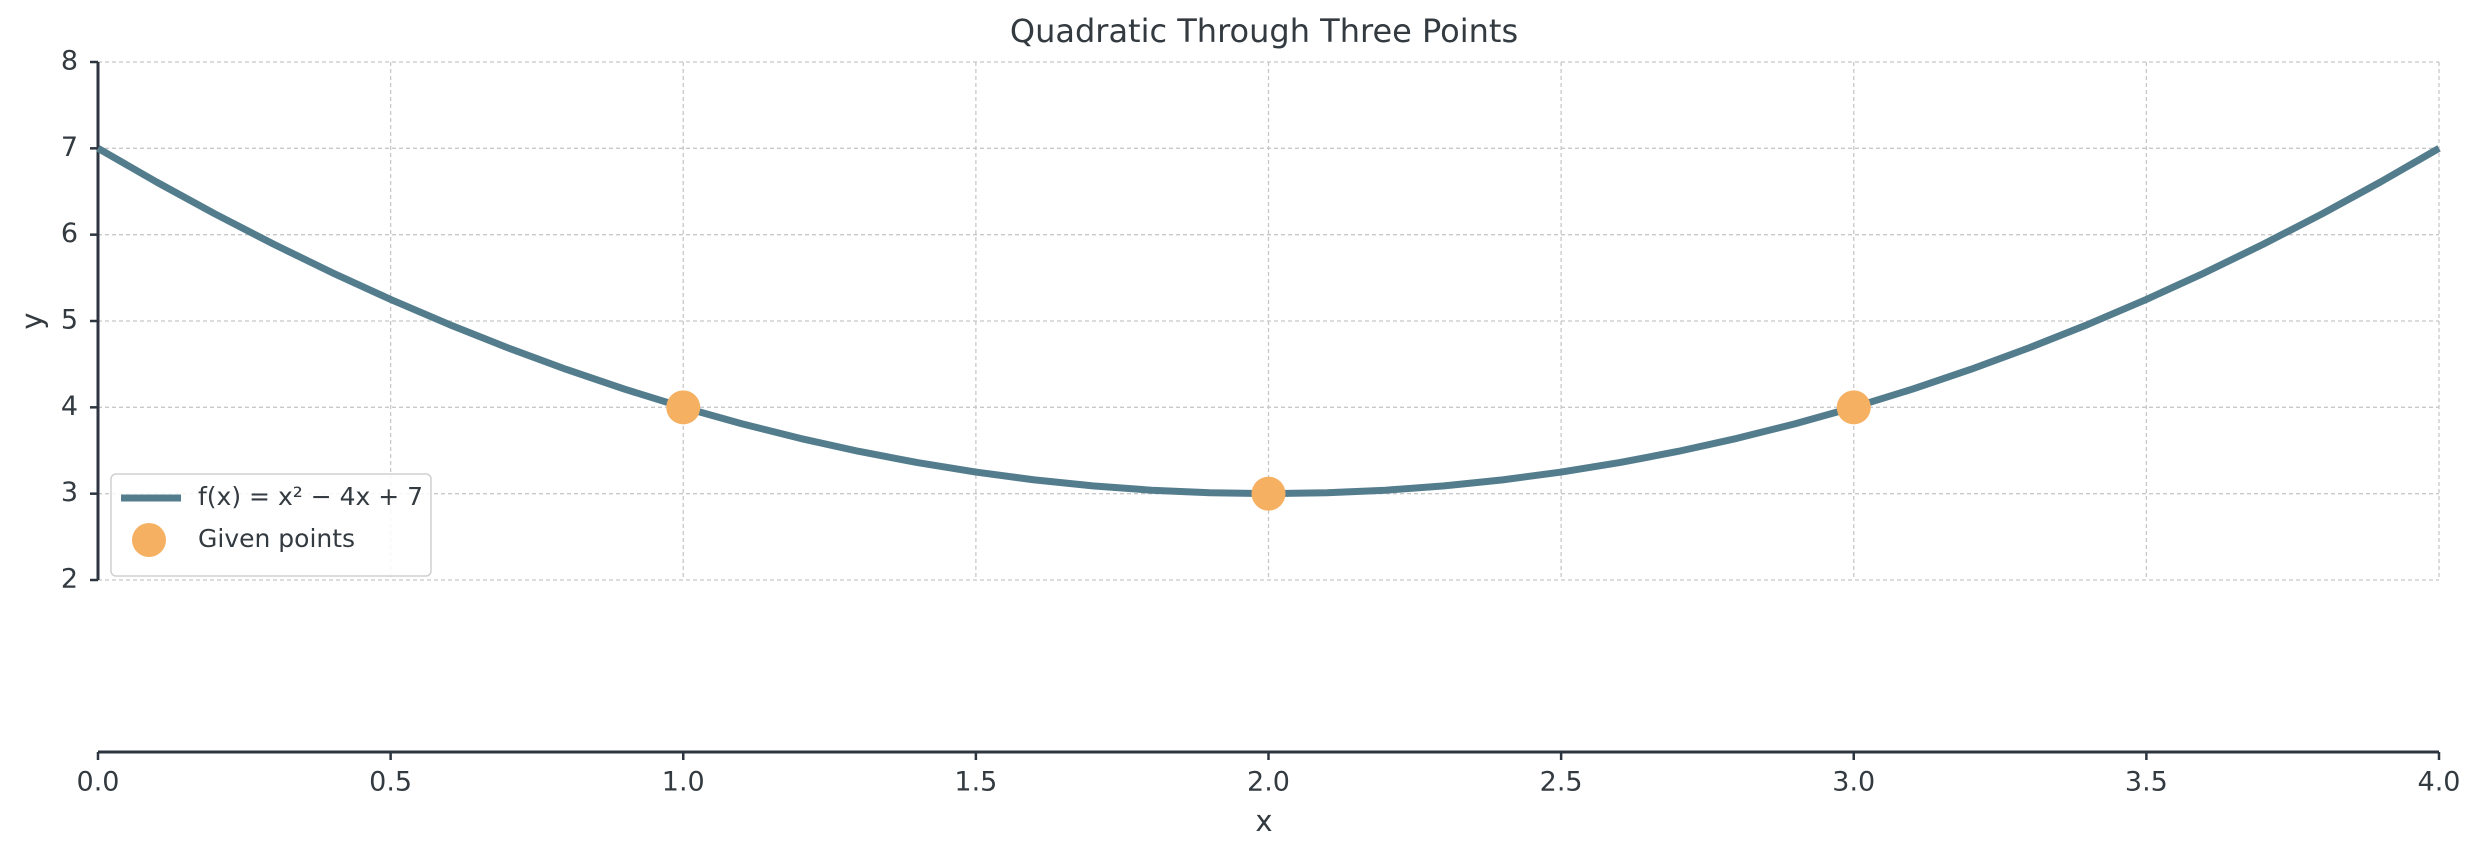  Describe the element at coordinates (69, 320) in the screenshot. I see `y-tick-label: 5` at that location.